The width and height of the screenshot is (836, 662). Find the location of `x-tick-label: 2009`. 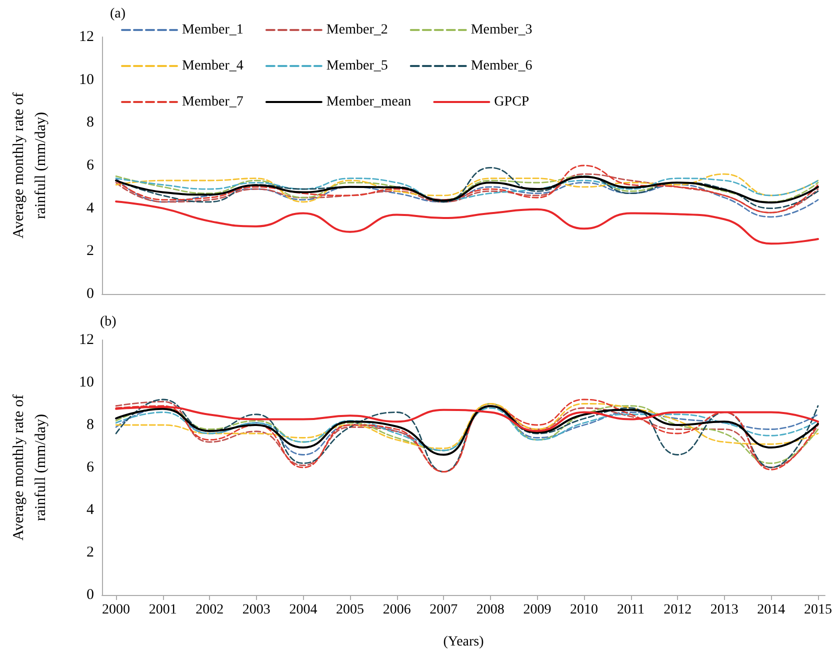

x-tick-label: 2009 is located at coordinates (537, 610).